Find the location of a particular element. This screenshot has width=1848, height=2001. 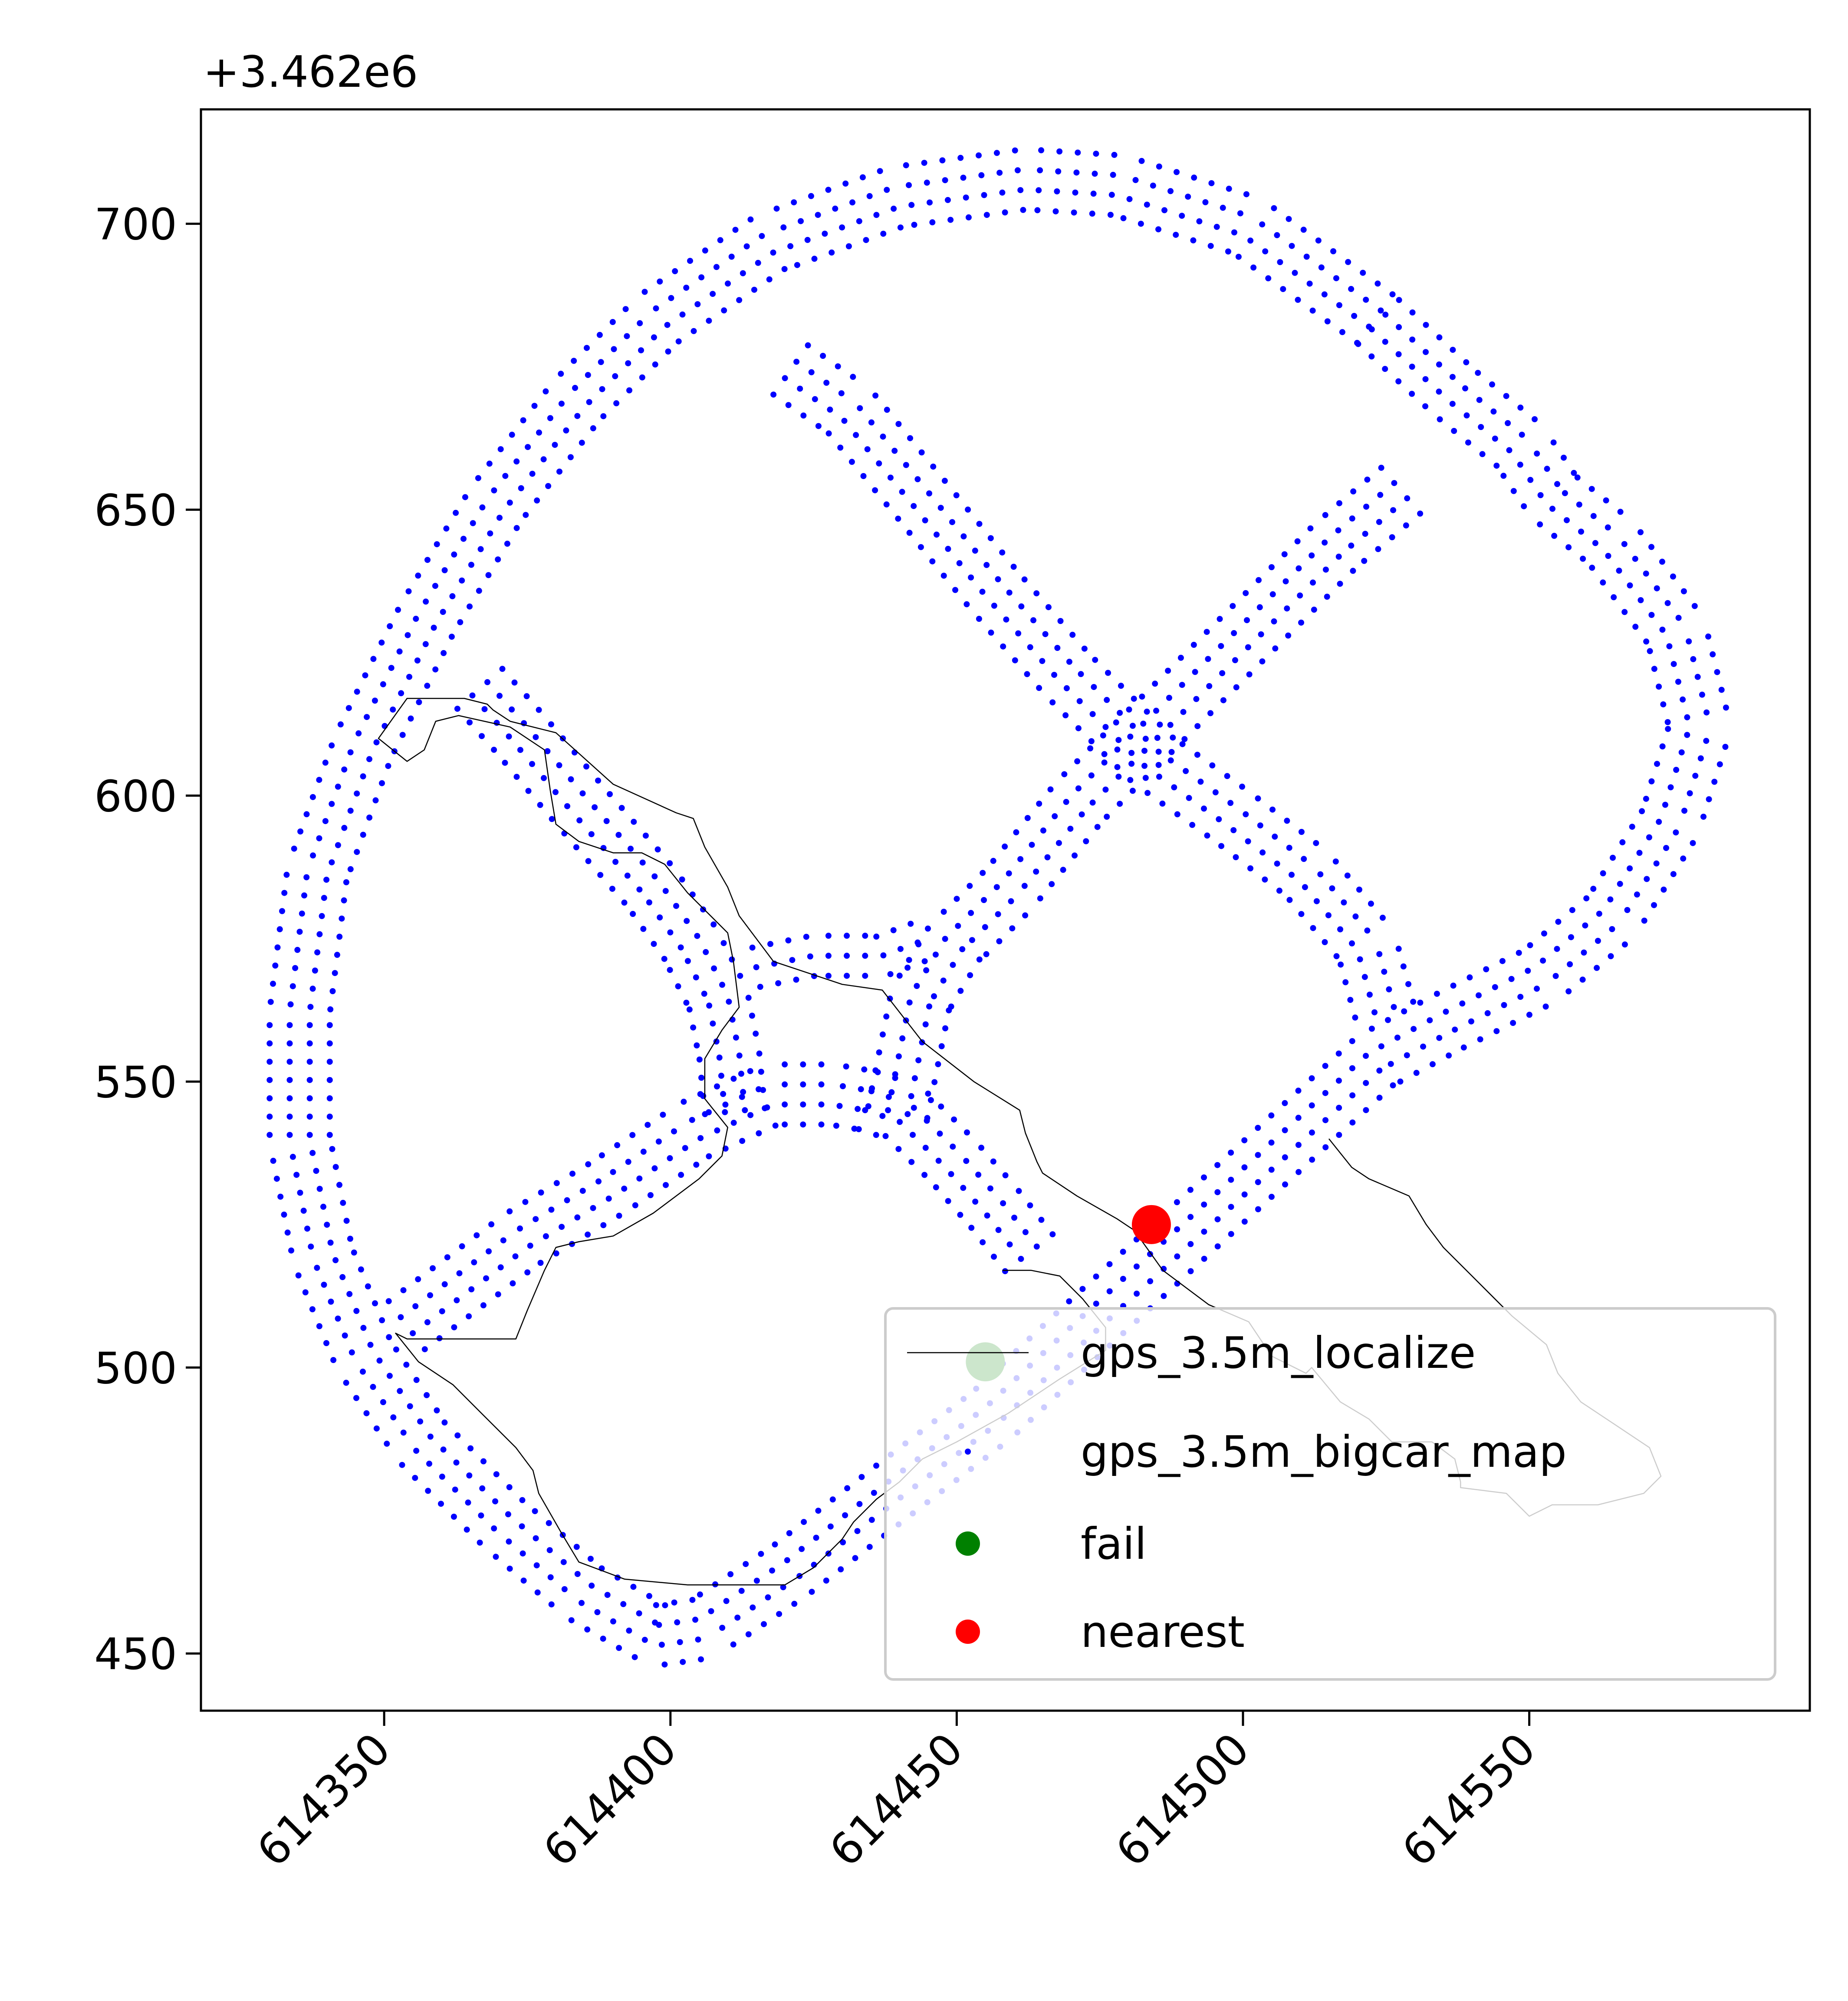

legend-swatch-gps-3-5m-bigcar-map is located at coordinates (968, 1452).